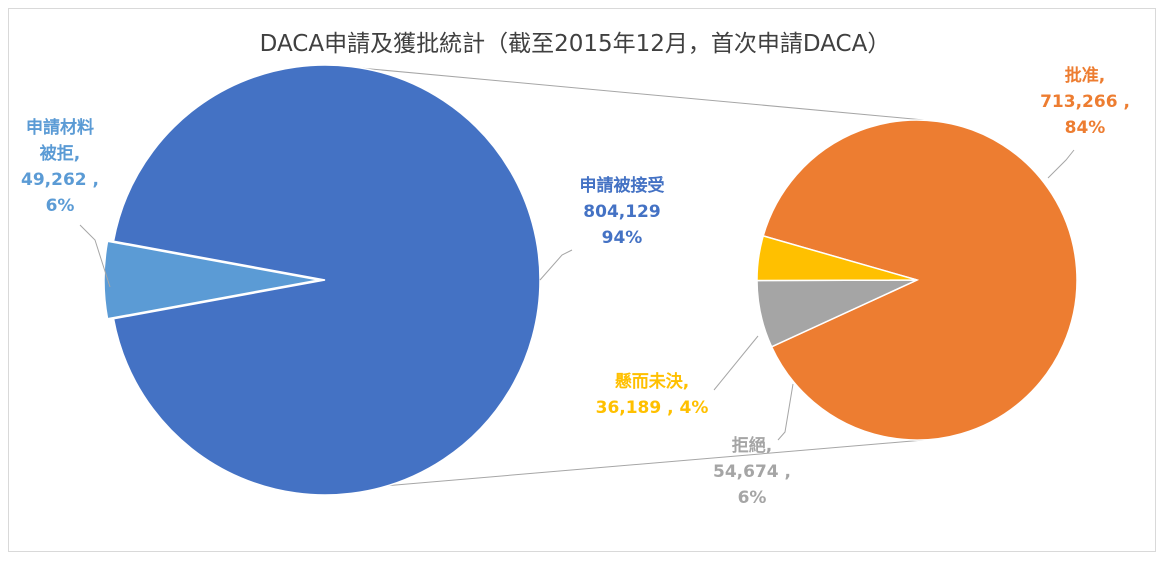 Image resolution: width=1168 pixels, height=562 pixels. What do you see at coordinates (575, 44) in the screenshot?
I see `chart-title: DACA申請及獲批統計（截至2015年12月，首次申請DACA）` at bounding box center [575, 44].